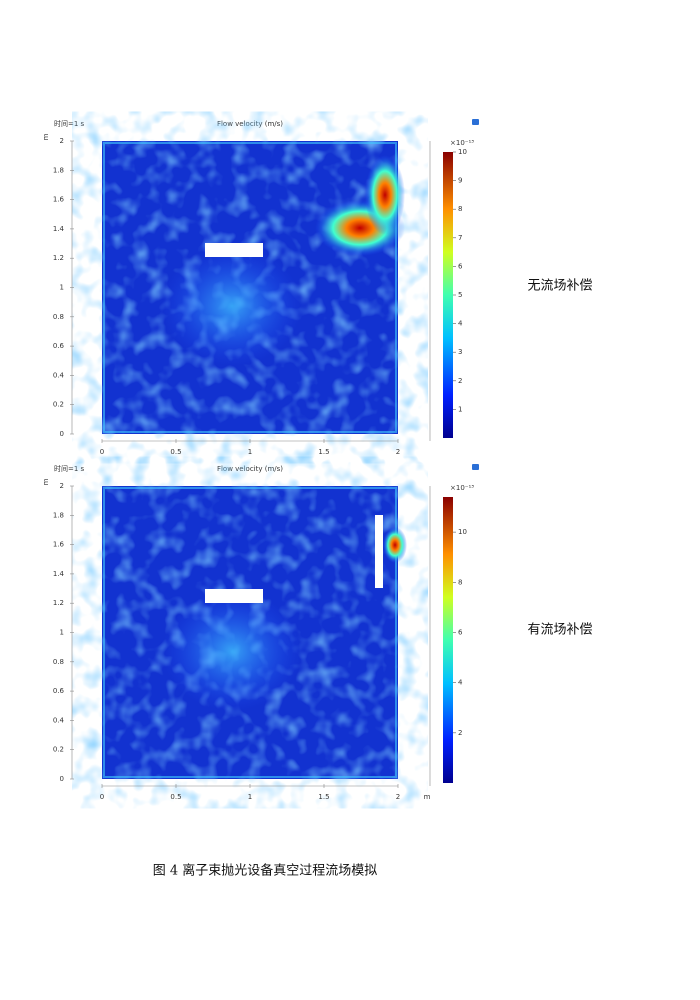  I want to click on caption: 图 4 离子束抛光设备真空过程流场模拟, so click(265, 871).